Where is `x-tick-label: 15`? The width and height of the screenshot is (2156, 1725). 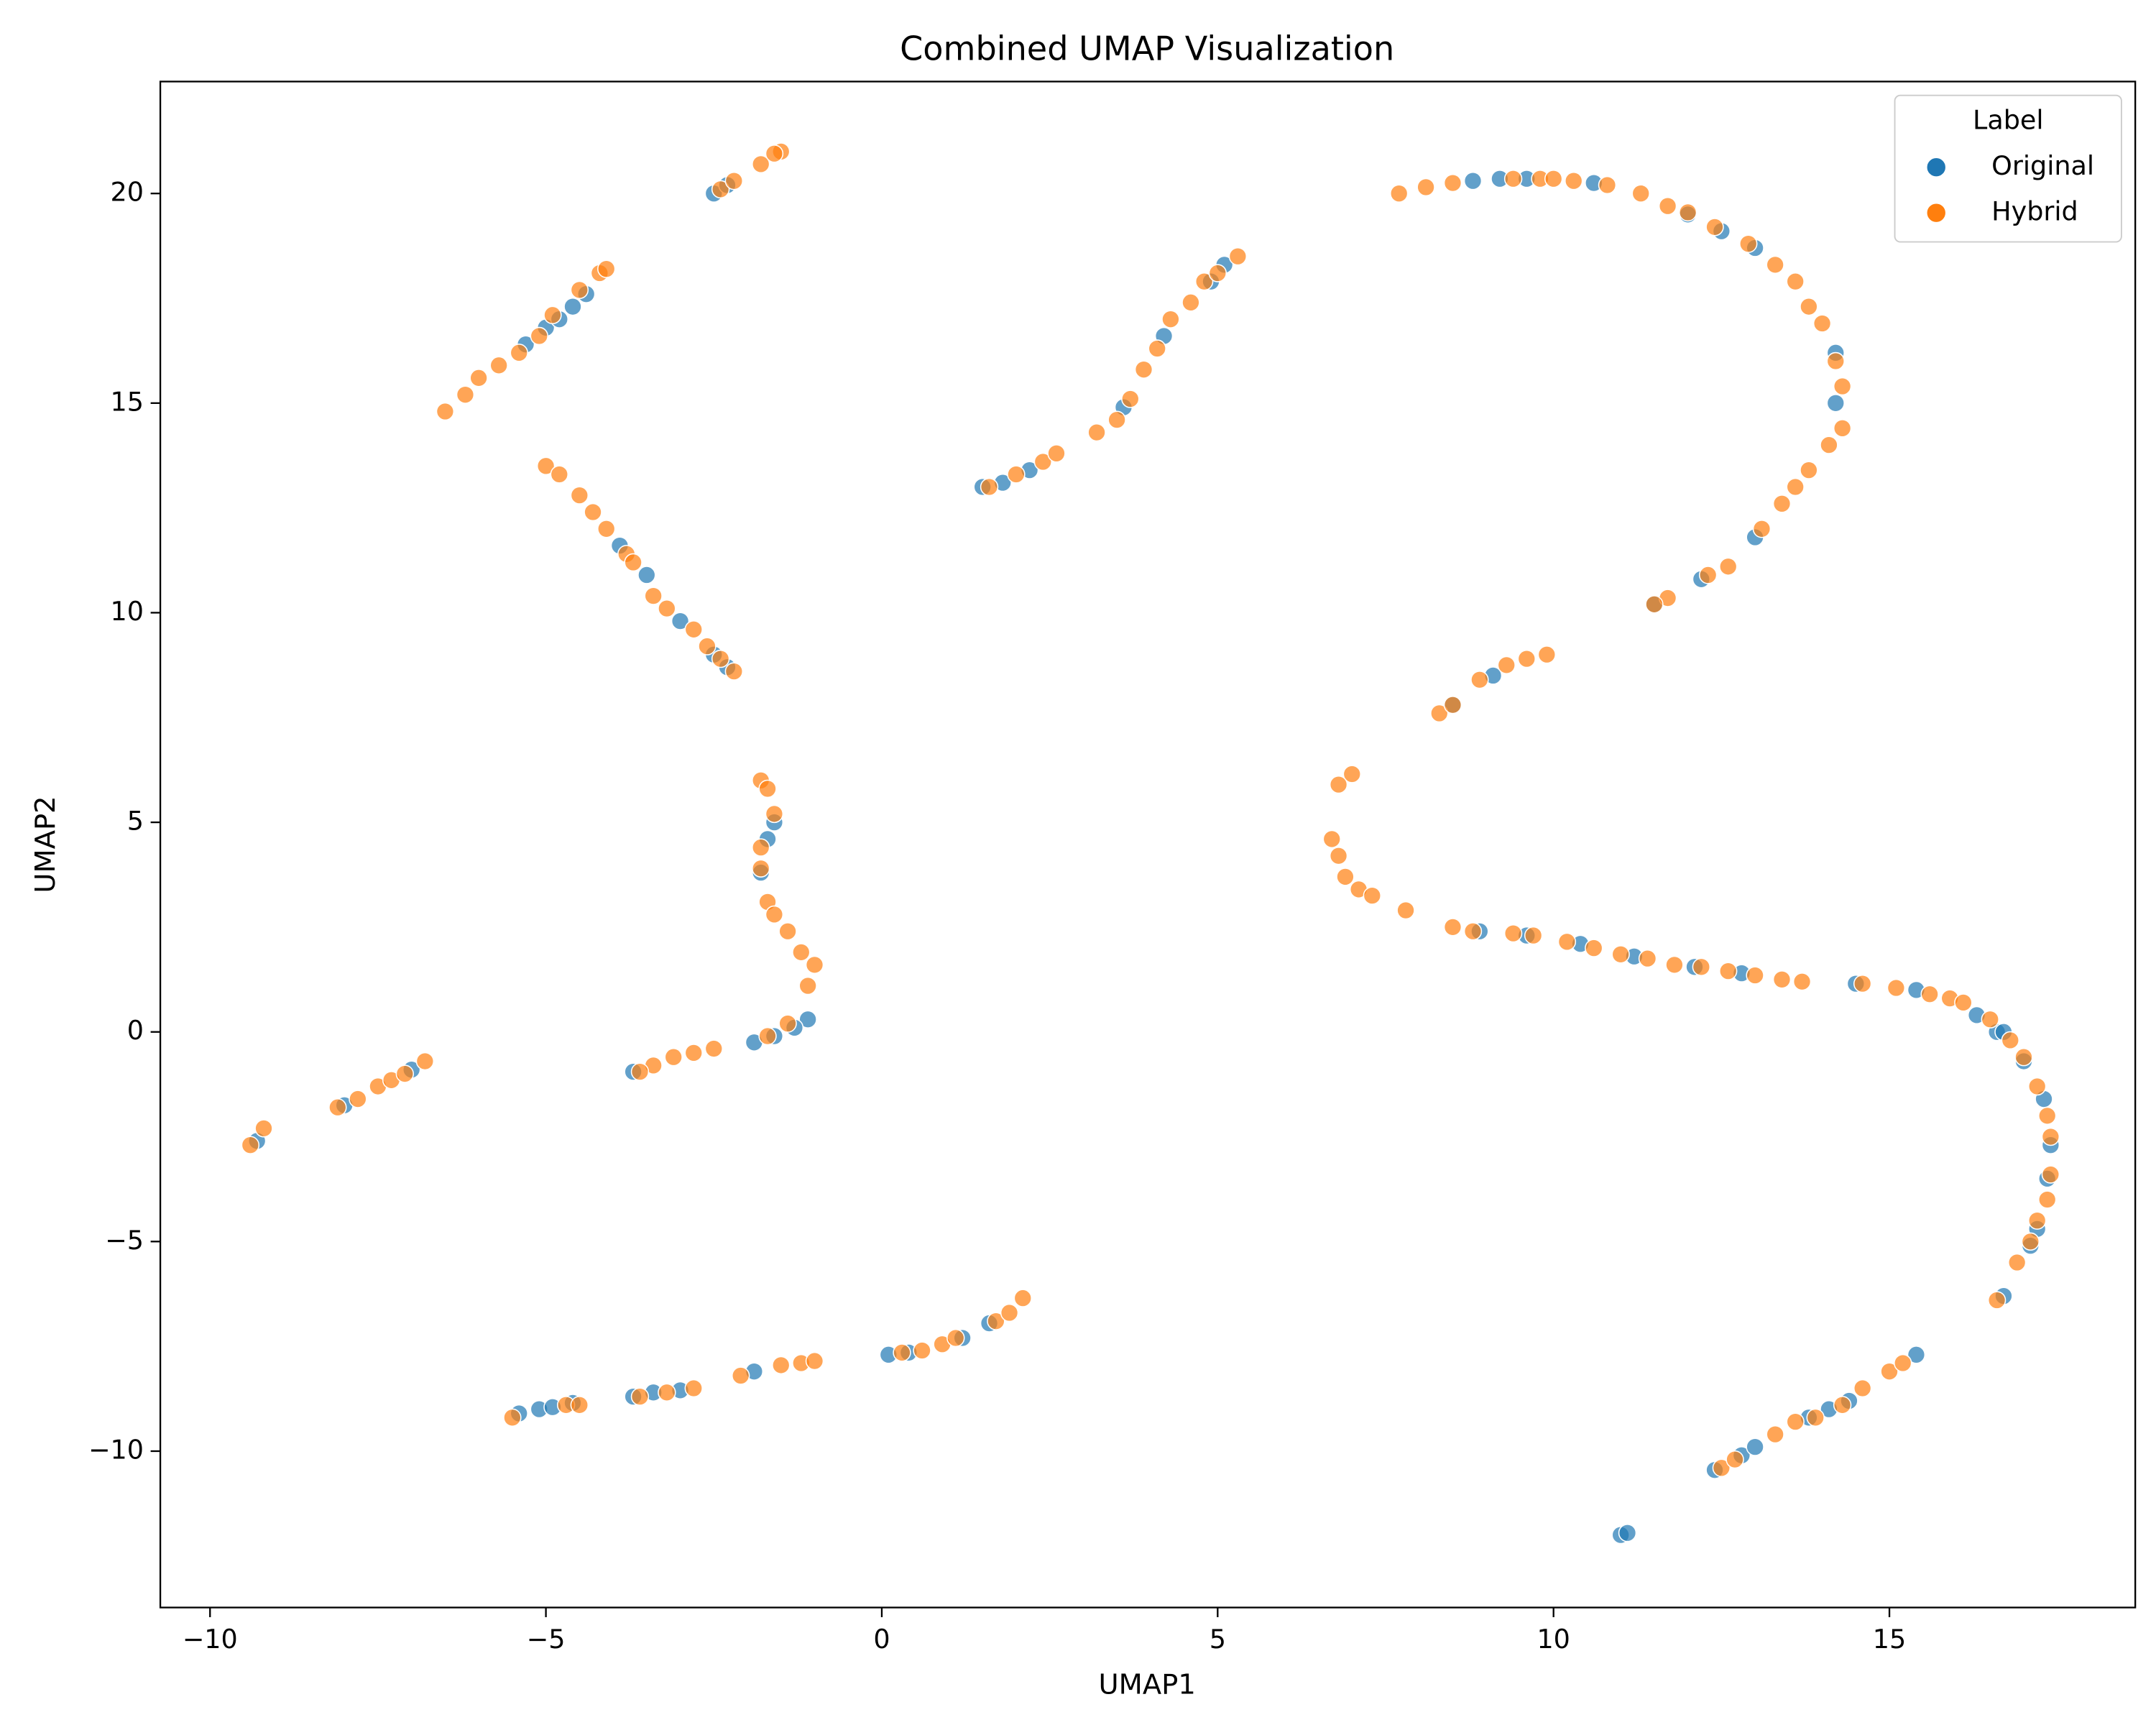
x-tick-label: 15 is located at coordinates (1890, 1639).